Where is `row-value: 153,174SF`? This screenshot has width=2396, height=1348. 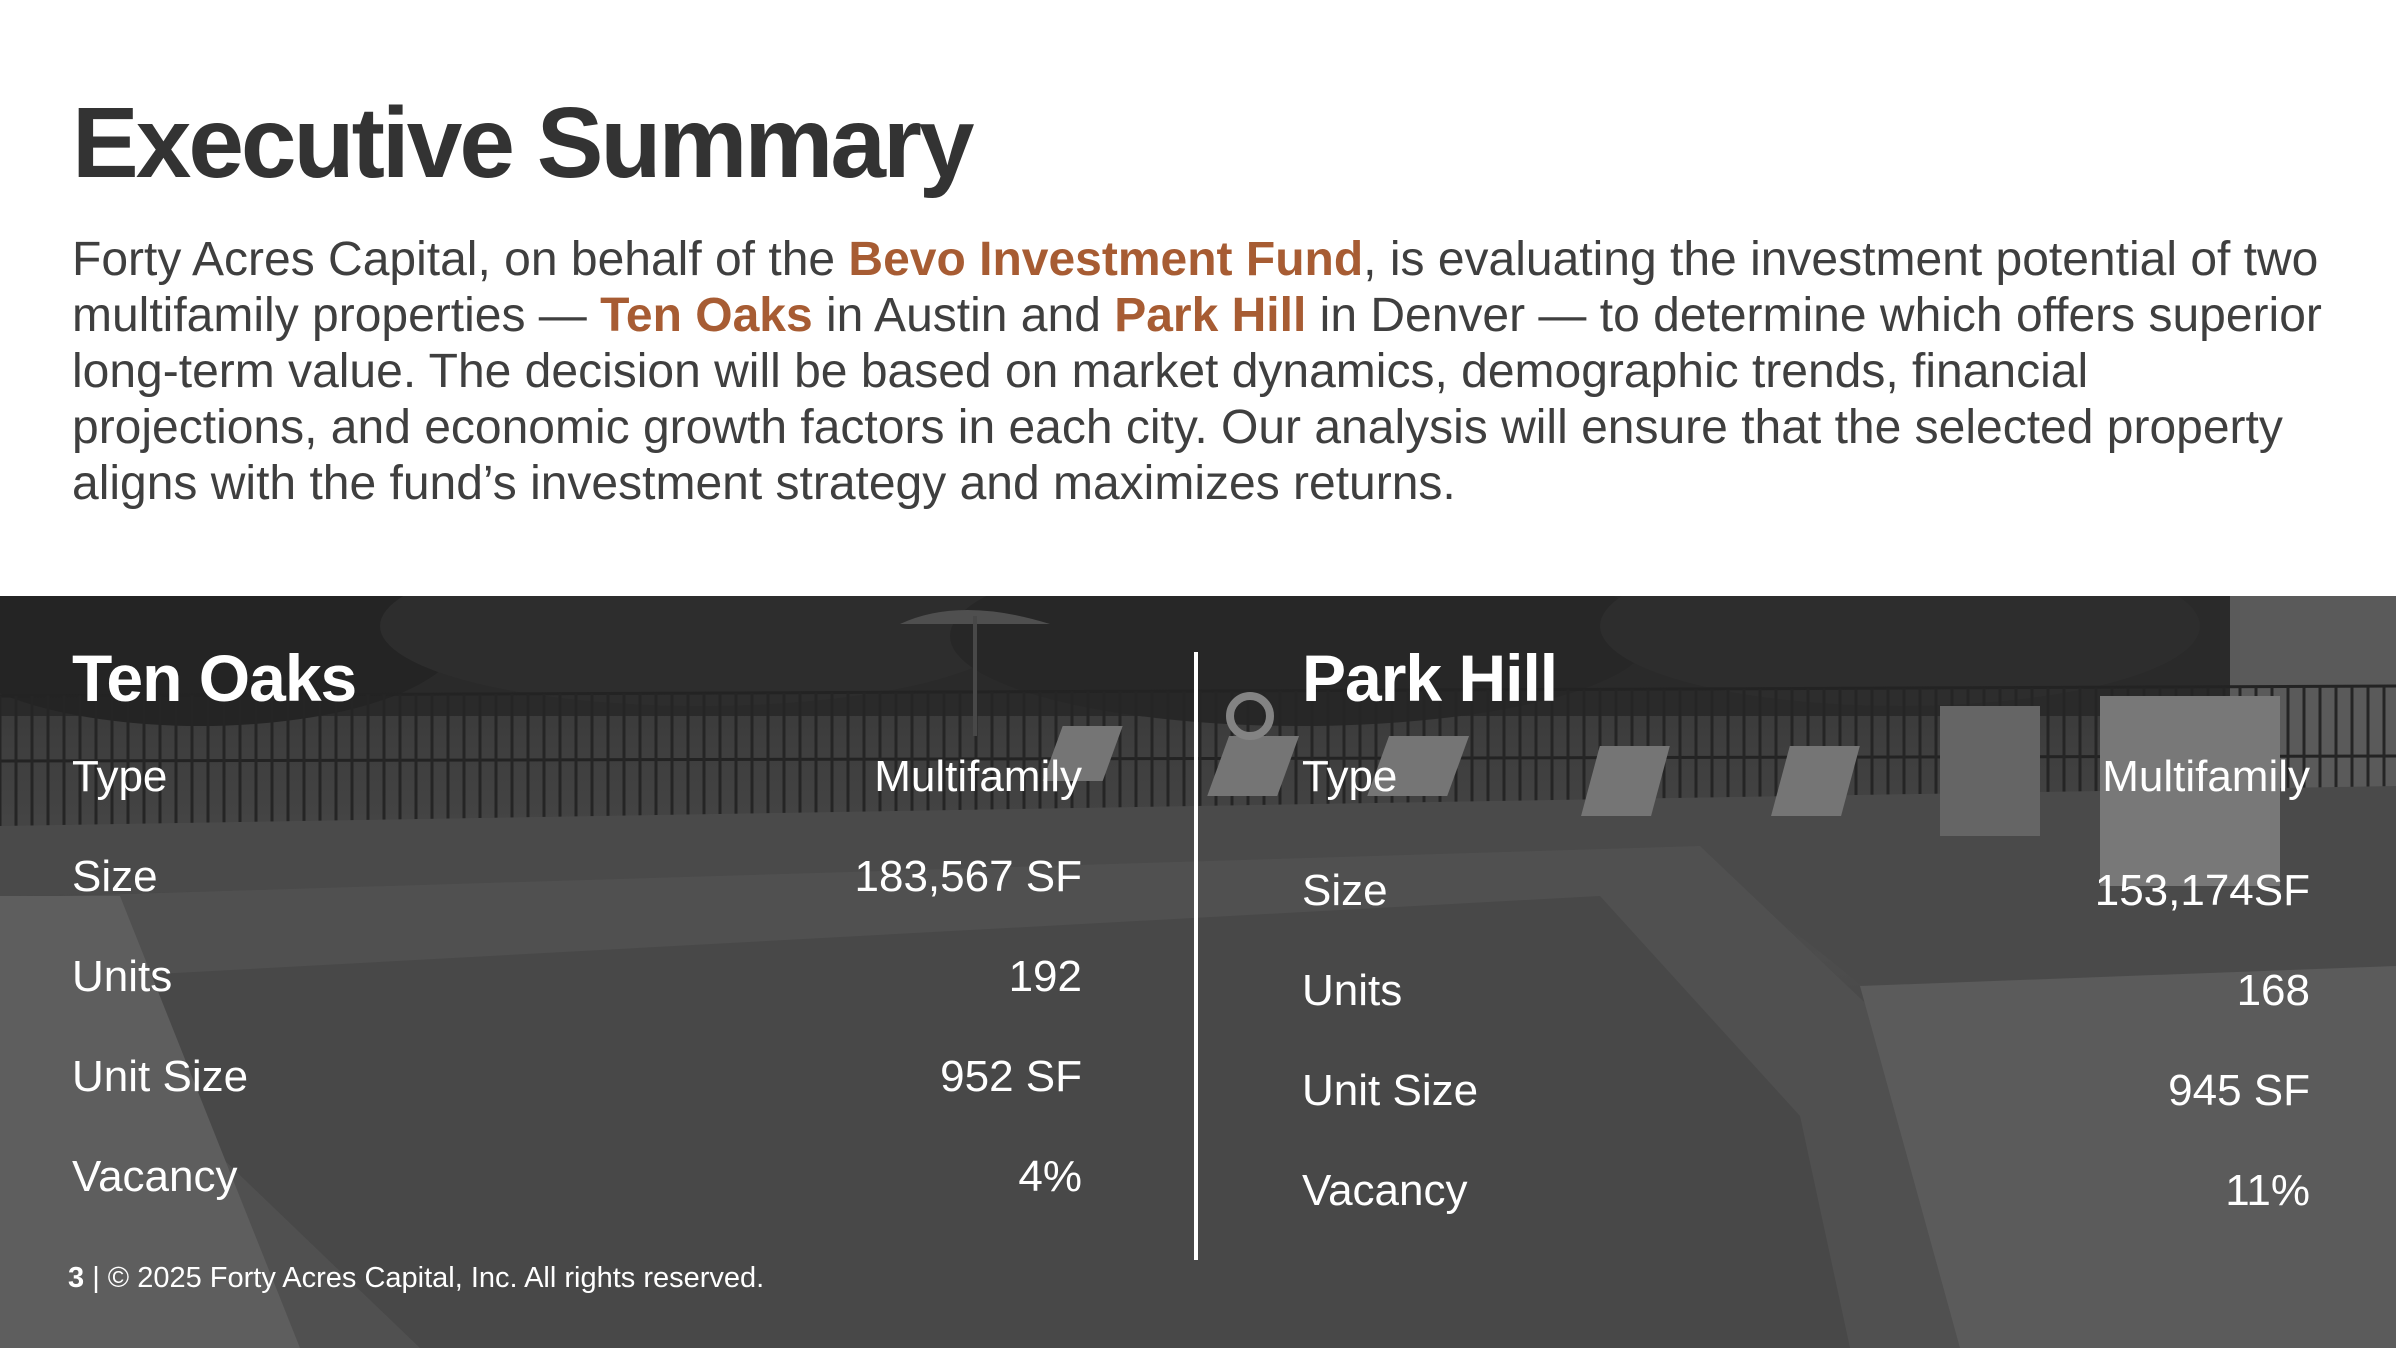 row-value: 153,174SF is located at coordinates (2202, 890).